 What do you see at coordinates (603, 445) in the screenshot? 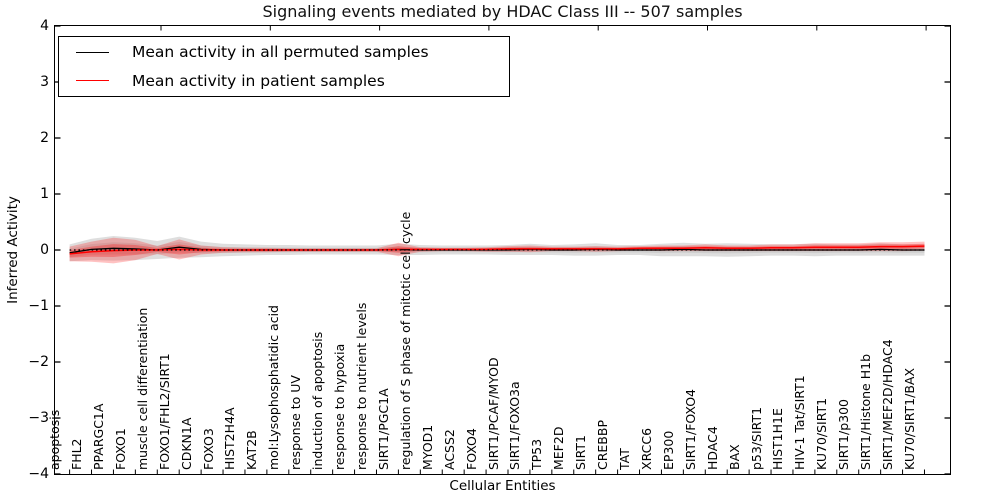
I see `entity-label: CREBBP` at bounding box center [603, 445].